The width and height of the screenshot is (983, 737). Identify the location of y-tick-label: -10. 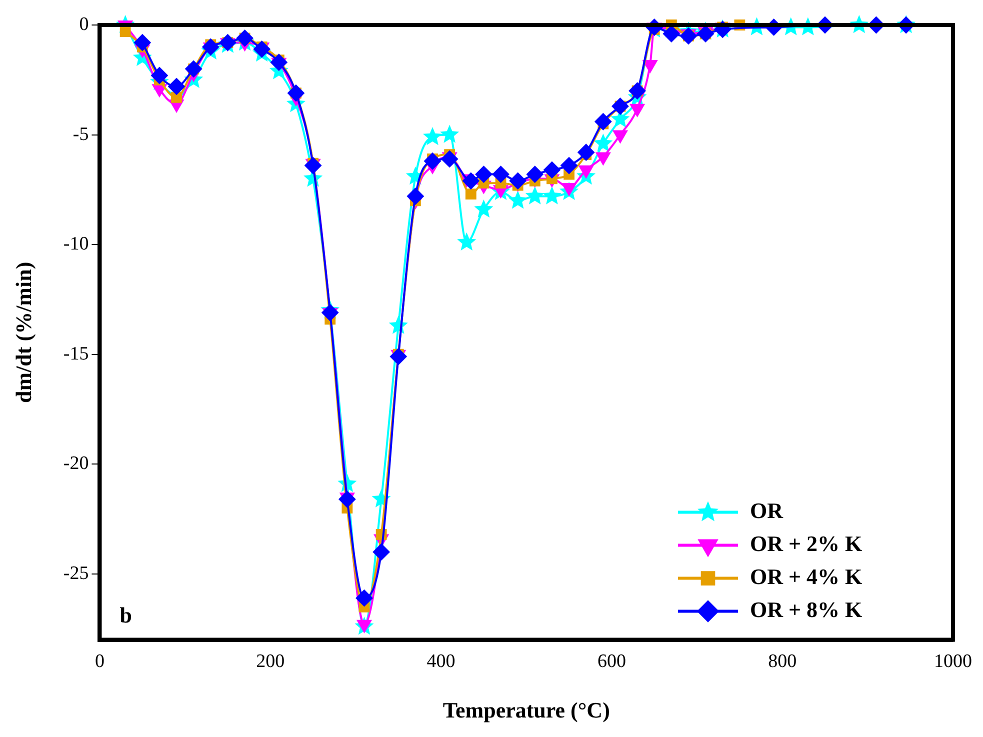
(76, 244).